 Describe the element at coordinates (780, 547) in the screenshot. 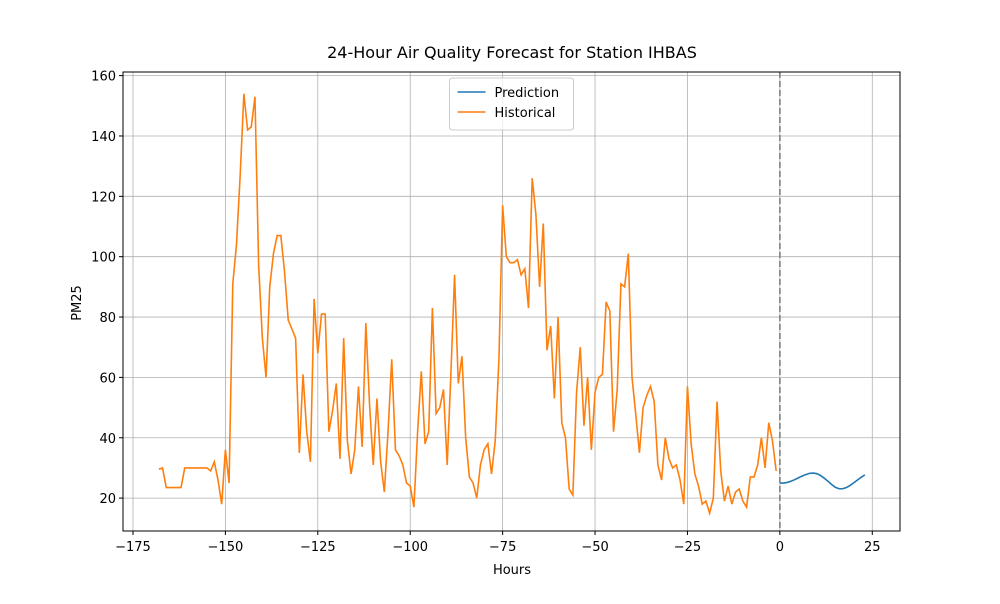

I see `x-tick-label: 0` at that location.